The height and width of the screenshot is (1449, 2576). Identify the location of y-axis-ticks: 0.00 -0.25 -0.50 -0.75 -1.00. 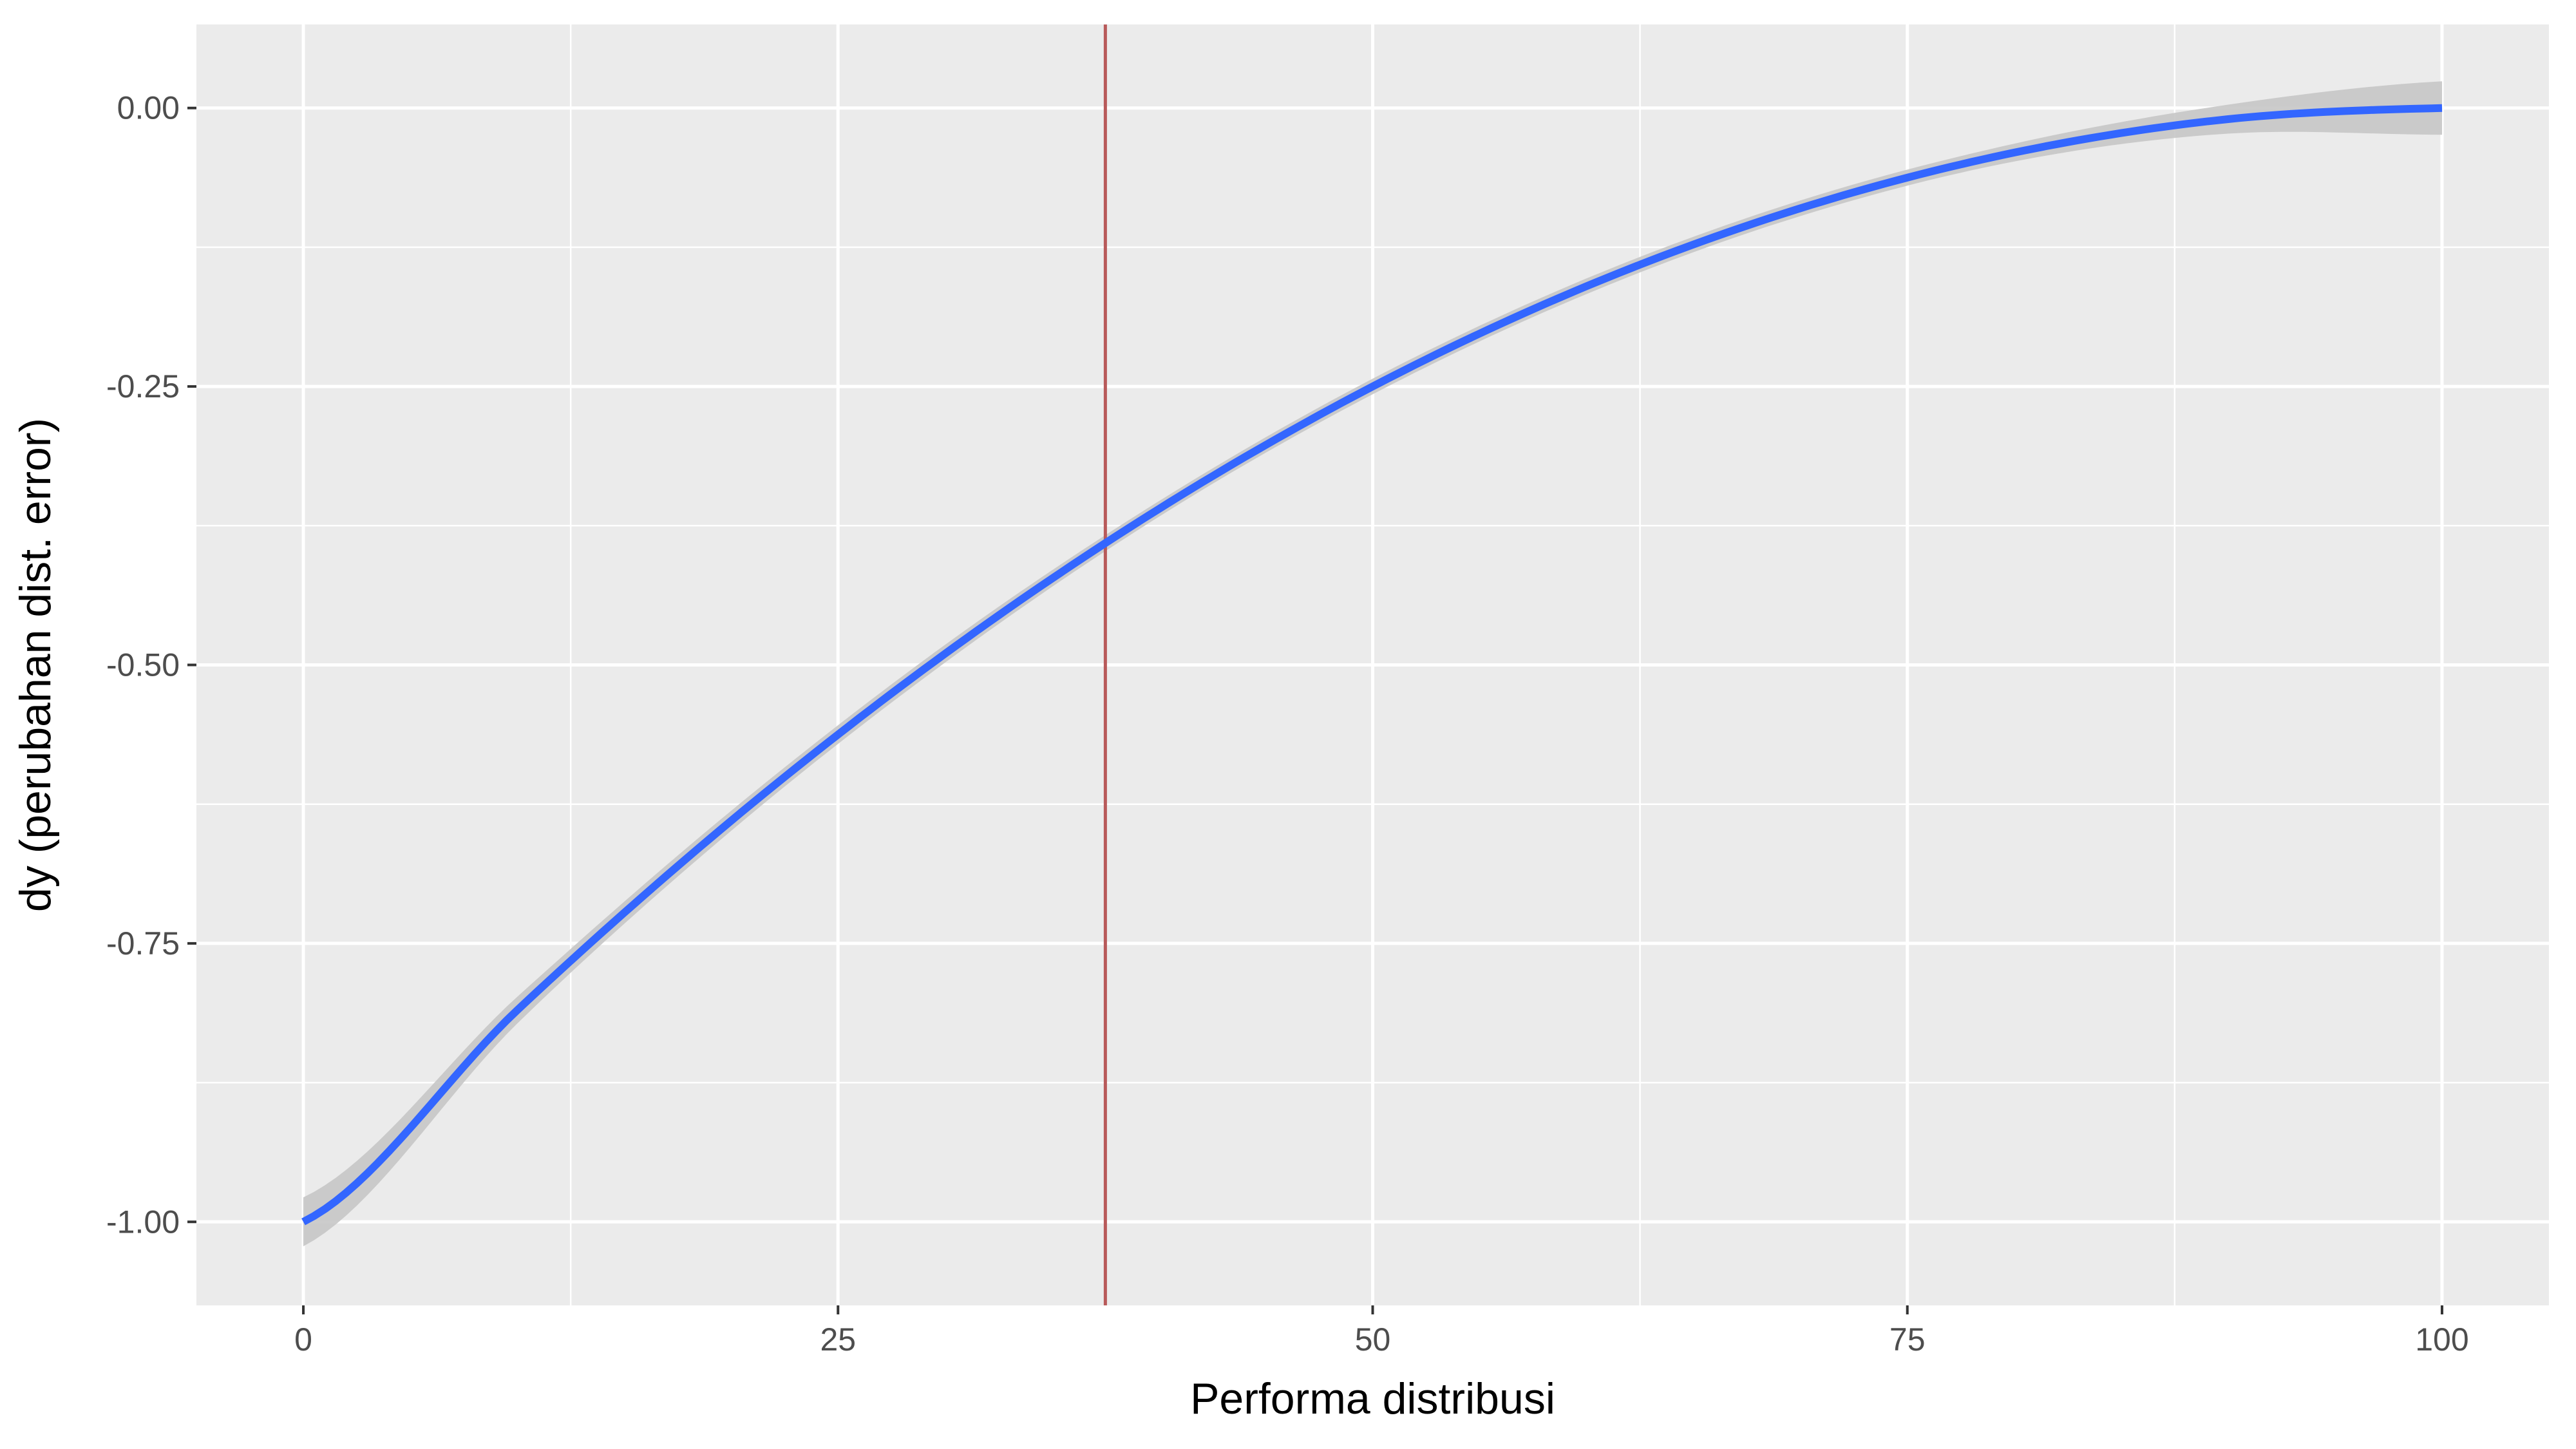
(151, 665).